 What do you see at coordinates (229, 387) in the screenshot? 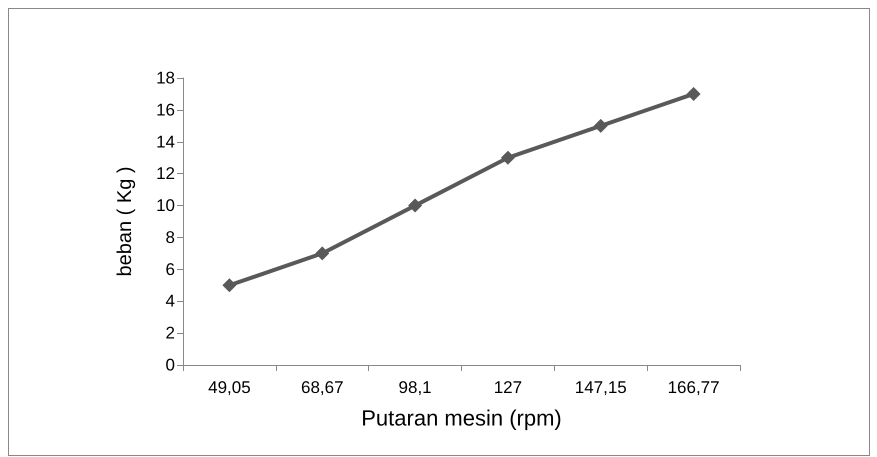
I see `x-tick-label: 49,05` at bounding box center [229, 387].